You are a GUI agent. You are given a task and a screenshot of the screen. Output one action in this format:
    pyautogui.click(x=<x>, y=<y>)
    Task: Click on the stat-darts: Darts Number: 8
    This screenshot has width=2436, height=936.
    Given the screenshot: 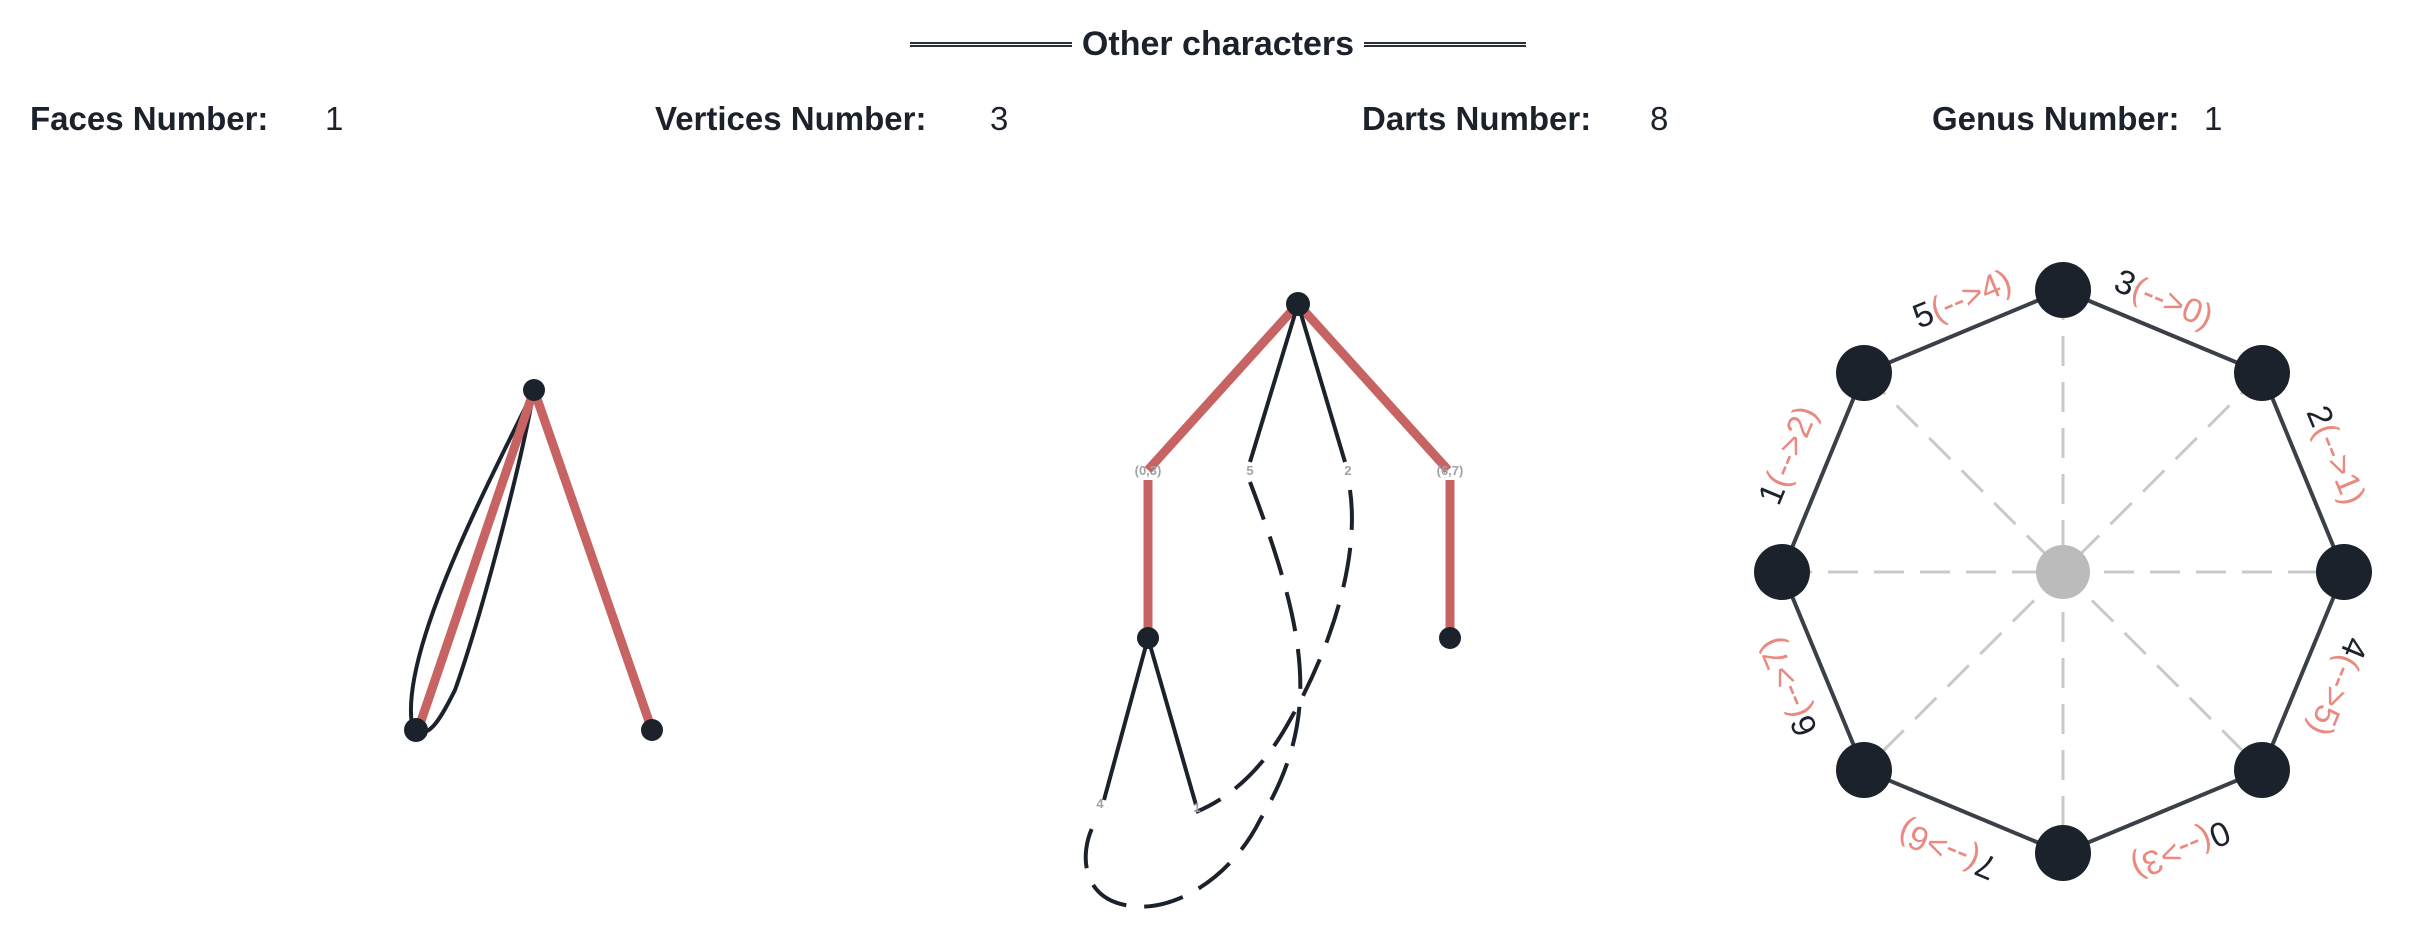 What is the action you would take?
    pyautogui.click(x=1515, y=119)
    